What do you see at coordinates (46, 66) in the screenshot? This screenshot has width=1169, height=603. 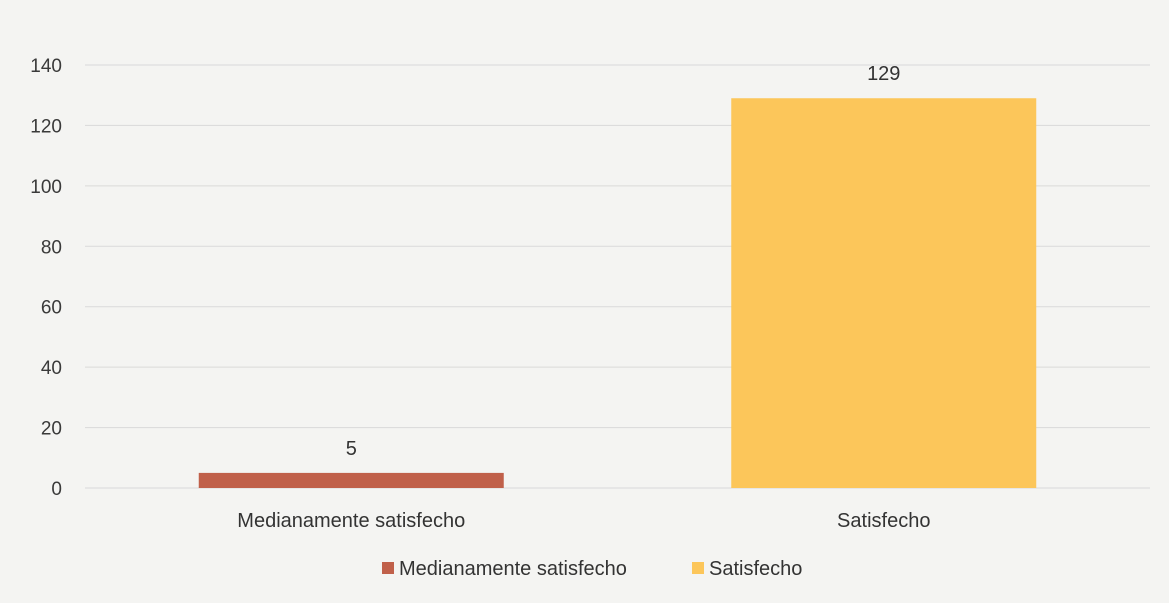 I see `y-tick-label: 140` at bounding box center [46, 66].